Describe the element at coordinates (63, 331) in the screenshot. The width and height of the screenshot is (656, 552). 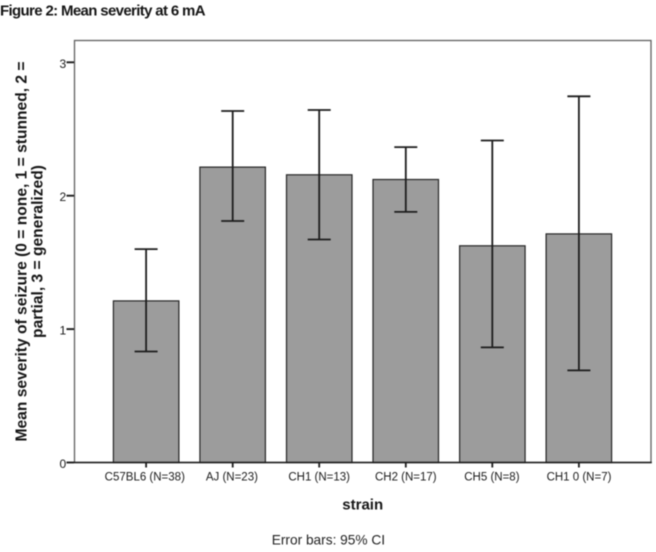
I see `svg-text: 1` at that location.